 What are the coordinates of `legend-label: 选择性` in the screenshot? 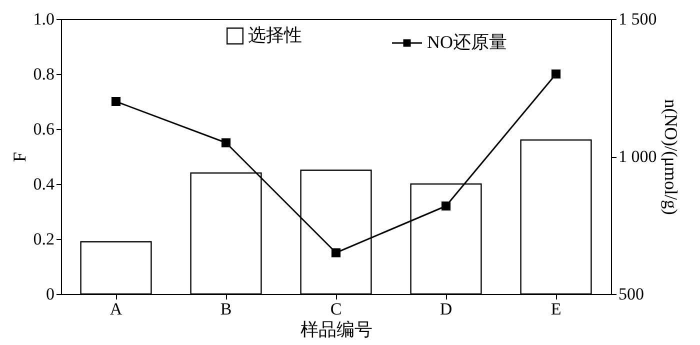 It's located at (275, 35).